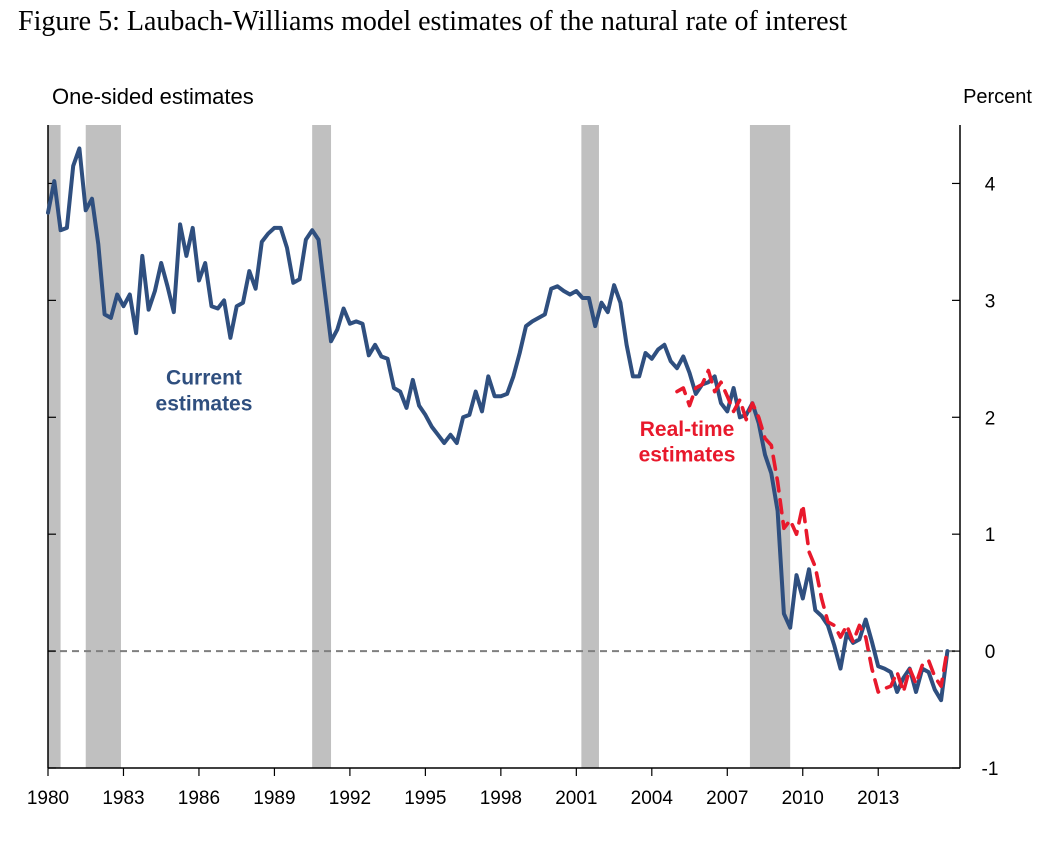 This screenshot has width=1064, height=850. I want to click on y-tick-label: 1, so click(990, 535).